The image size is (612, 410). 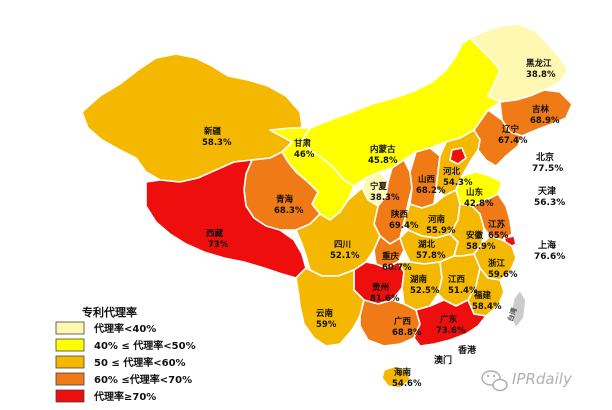 I want to click on rate-anhui: 58.9%, so click(x=481, y=247).